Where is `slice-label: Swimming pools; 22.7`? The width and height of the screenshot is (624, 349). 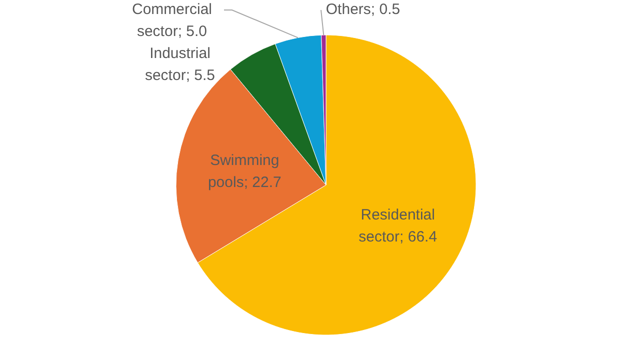
slice-label: Swimming pools; 22.7 is located at coordinates (245, 172).